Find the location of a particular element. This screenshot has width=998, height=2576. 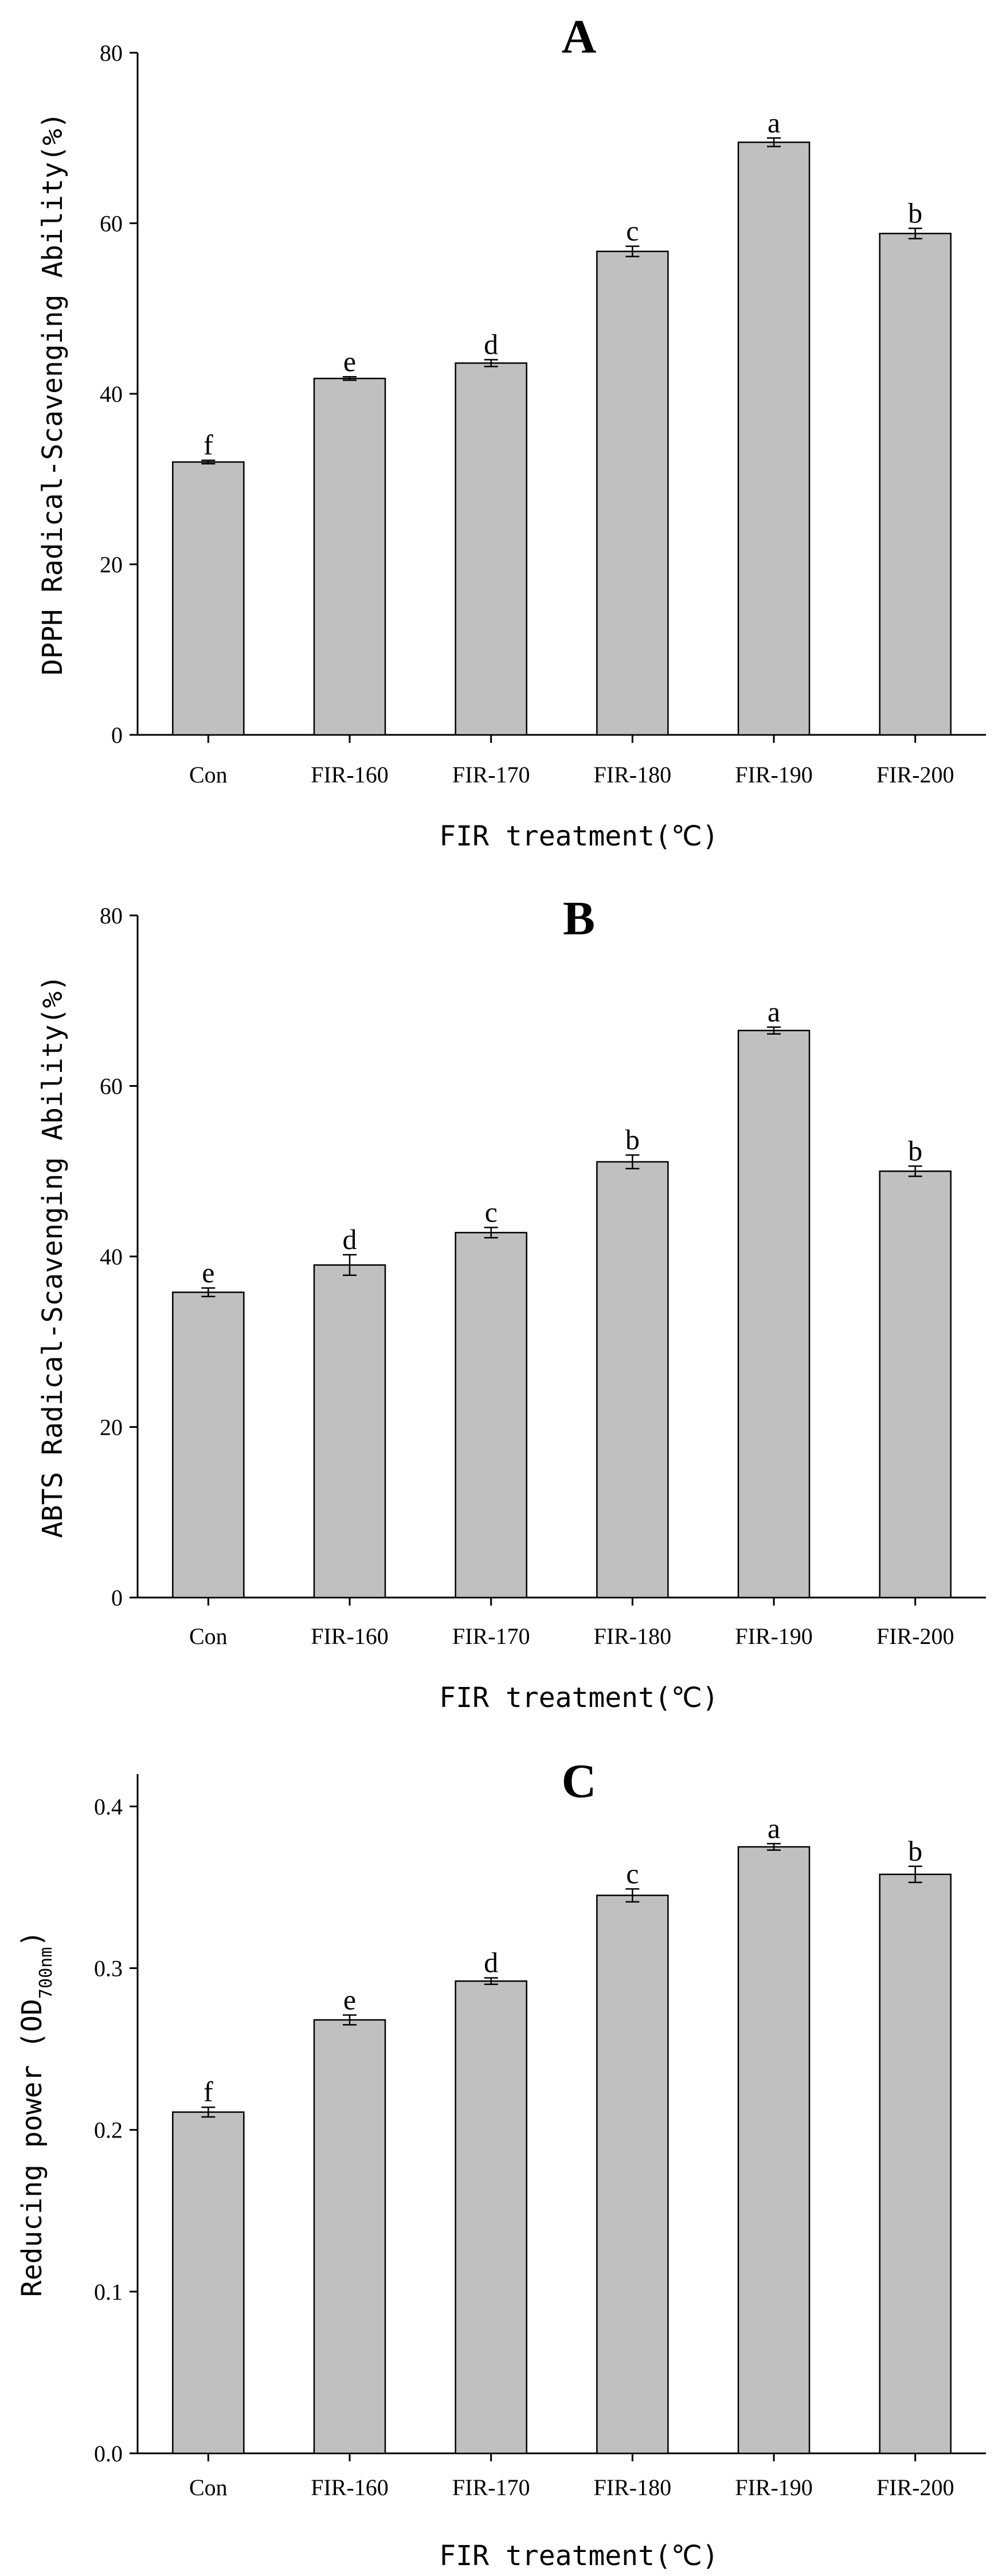

panel-title: A is located at coordinates (579, 37).